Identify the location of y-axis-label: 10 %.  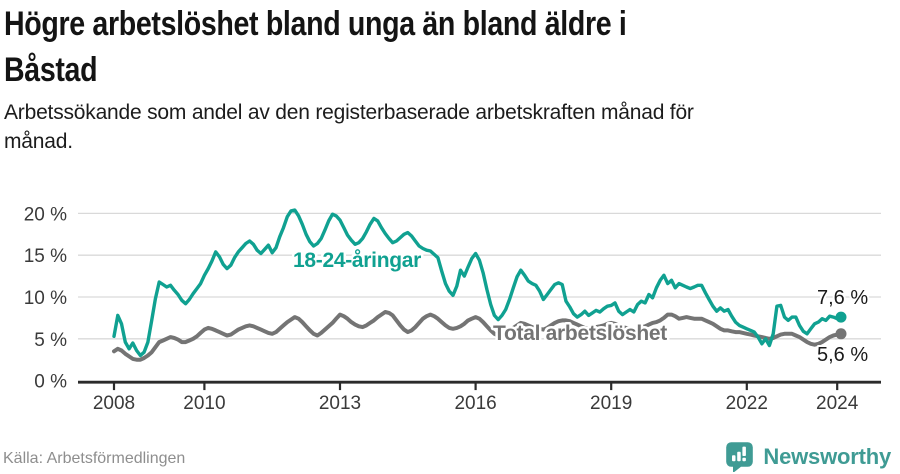
(45, 298).